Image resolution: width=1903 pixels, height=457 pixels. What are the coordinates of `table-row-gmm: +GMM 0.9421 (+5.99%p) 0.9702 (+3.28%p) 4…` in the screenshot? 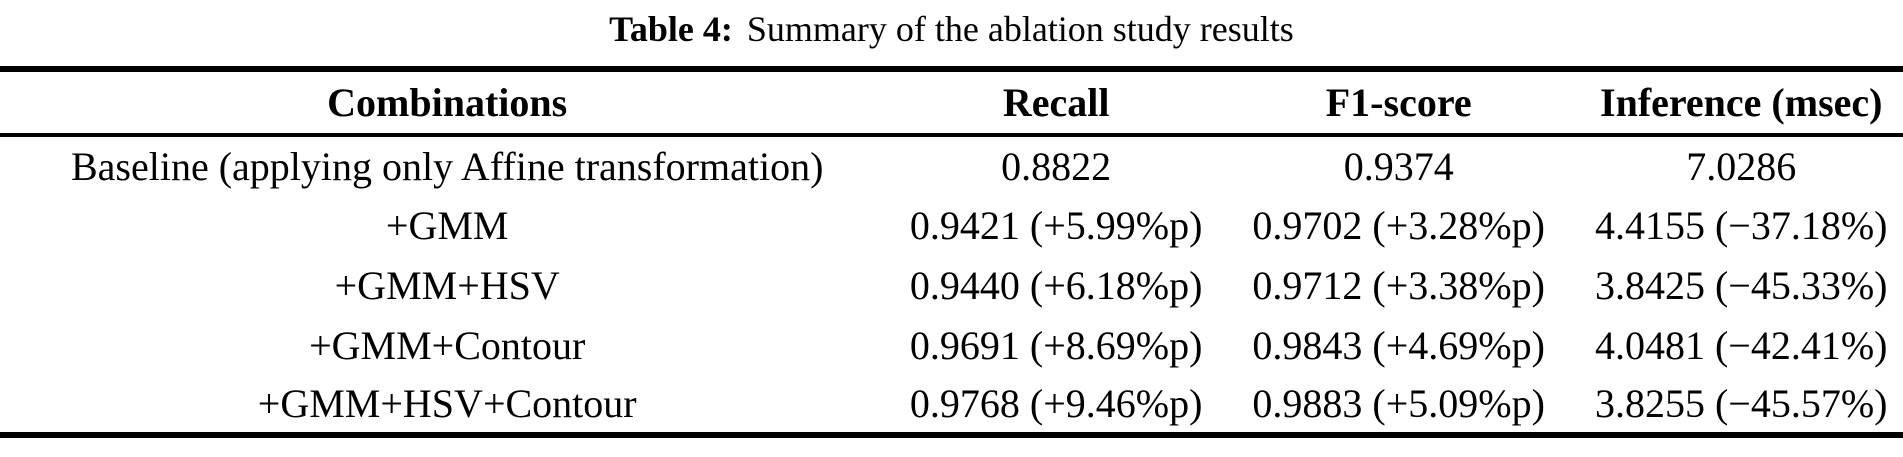 It's located at (951, 225).